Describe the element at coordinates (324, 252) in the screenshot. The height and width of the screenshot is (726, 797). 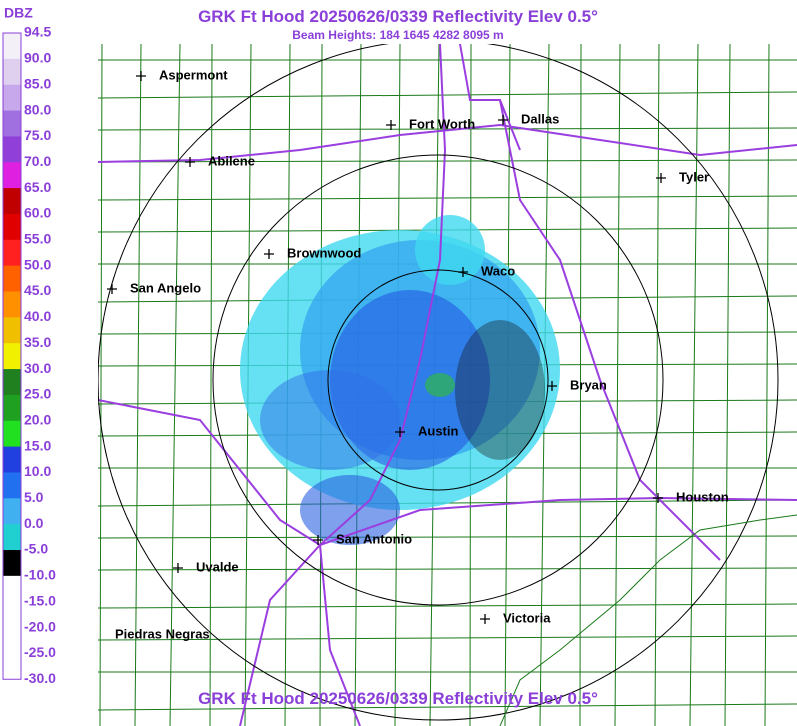
I see `city-label: Brownwood` at that location.